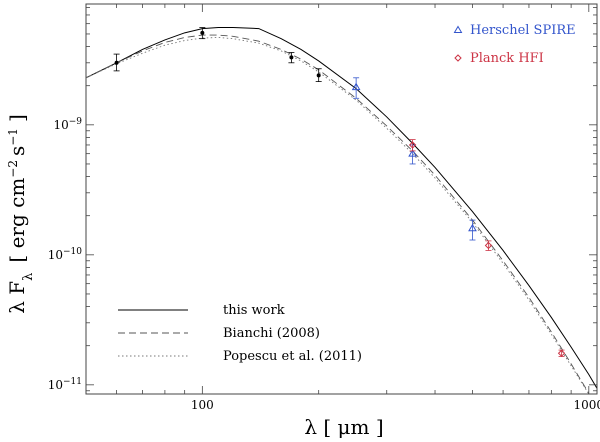  What do you see at coordinates (65, 384) in the screenshot?
I see `y-tick-label: 10−11` at bounding box center [65, 384].